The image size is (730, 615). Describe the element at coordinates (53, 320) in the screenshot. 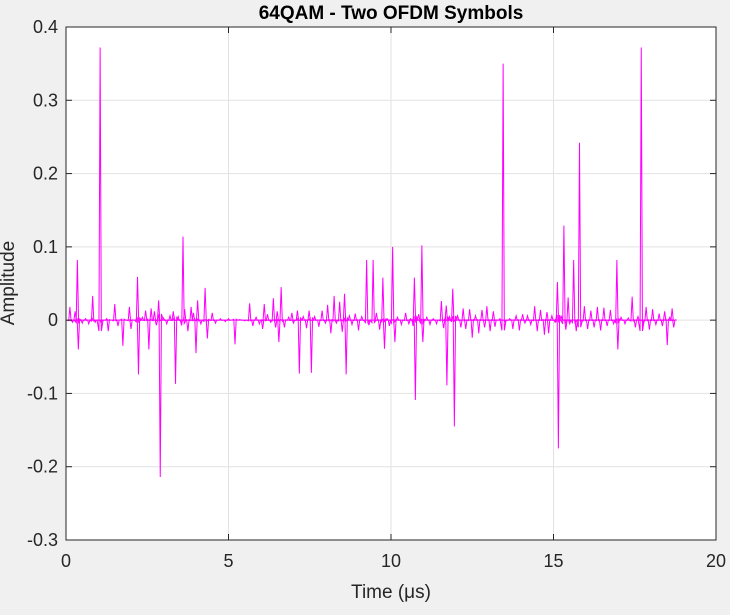

I see `y-tick-label: 0` at that location.